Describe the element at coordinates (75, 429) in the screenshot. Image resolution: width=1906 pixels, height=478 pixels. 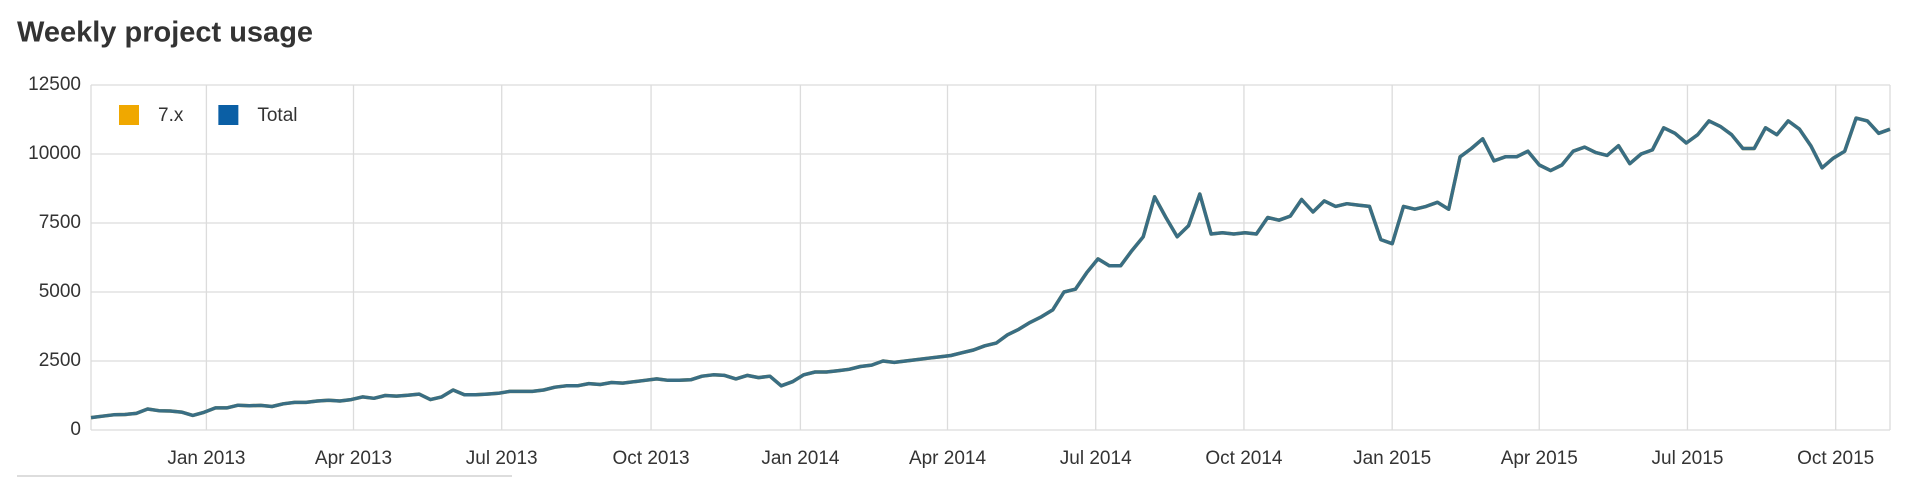
I see `y-tick-label: 0` at that location.